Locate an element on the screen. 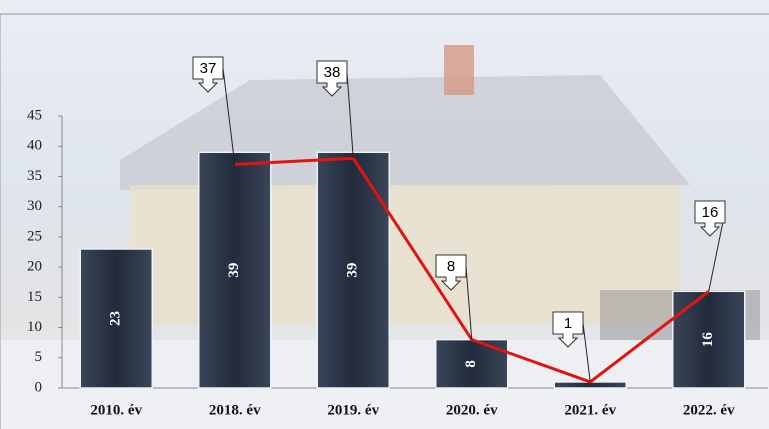  x-tick-label: 2020. év is located at coordinates (472, 410).